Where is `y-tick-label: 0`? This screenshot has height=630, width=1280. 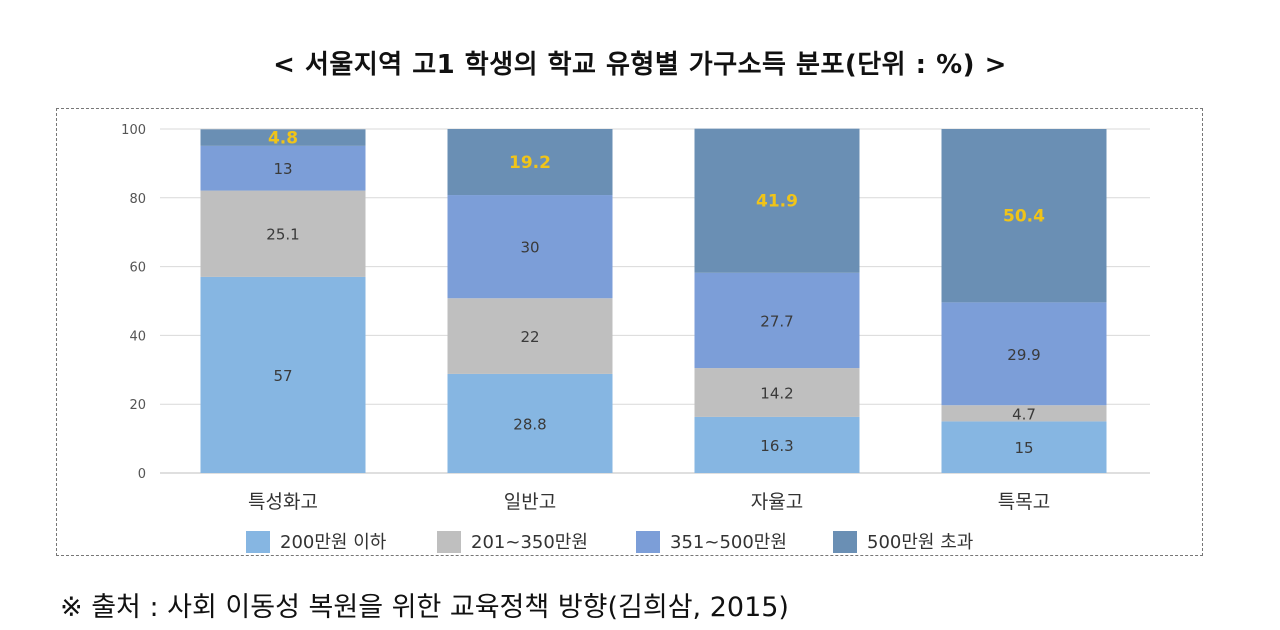 y-tick-label: 0 is located at coordinates (142, 474).